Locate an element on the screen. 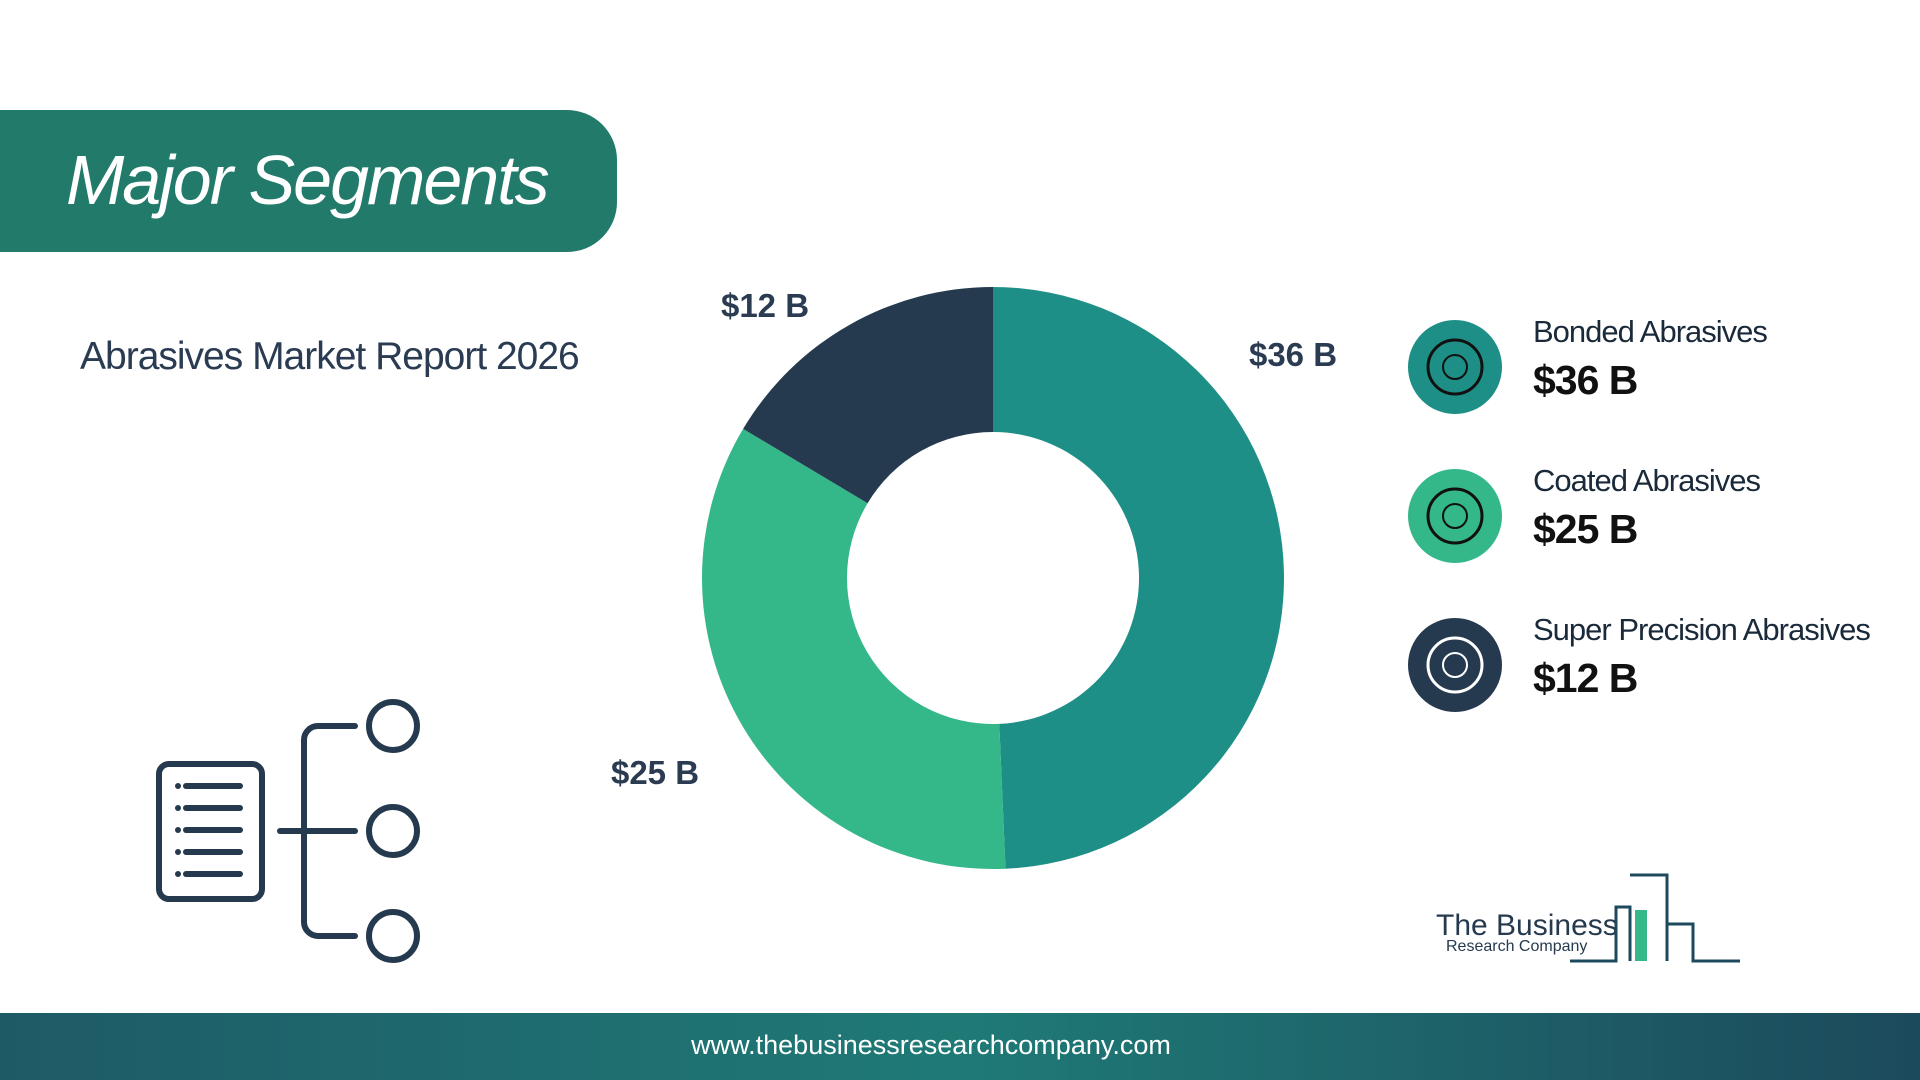  data-label: $25 B is located at coordinates (655, 772).